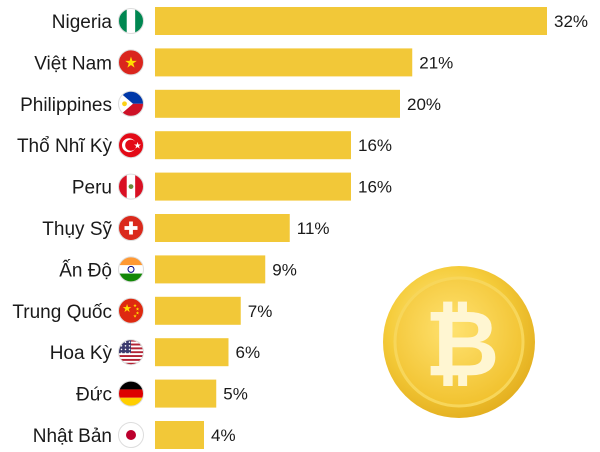  I want to click on bar-row-viet-nam: Việt Nam ★ 21%, so click(243, 62).